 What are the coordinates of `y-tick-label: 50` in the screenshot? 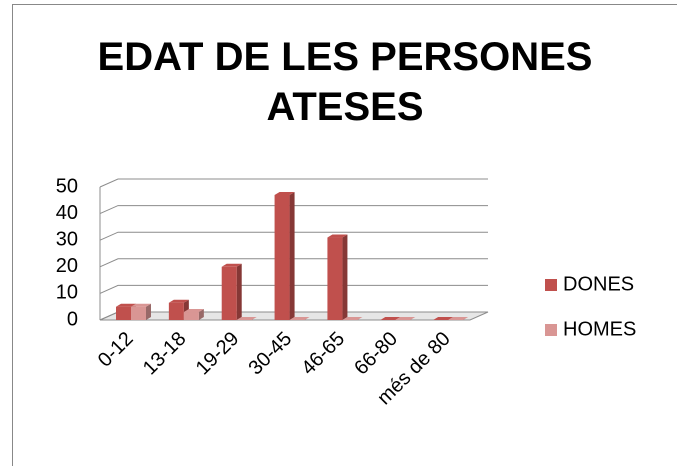 It's located at (67, 186).